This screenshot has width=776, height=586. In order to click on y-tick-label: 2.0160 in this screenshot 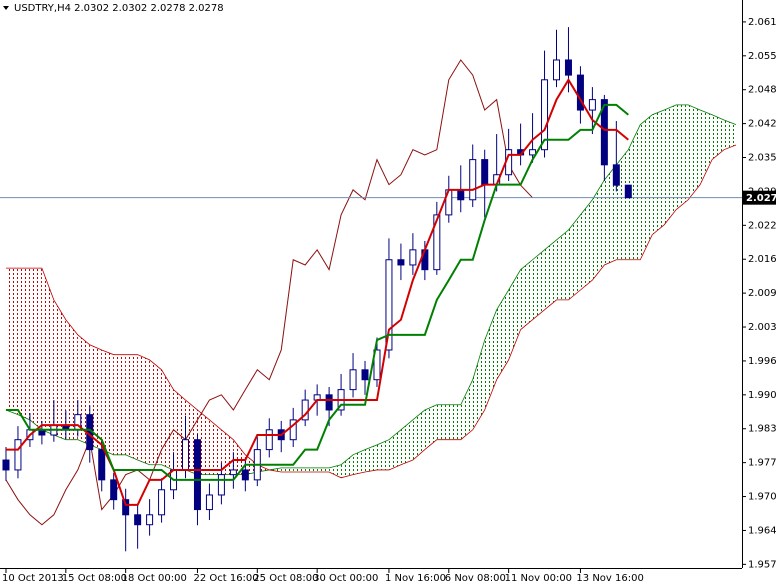, I will do `click(762, 259)`.